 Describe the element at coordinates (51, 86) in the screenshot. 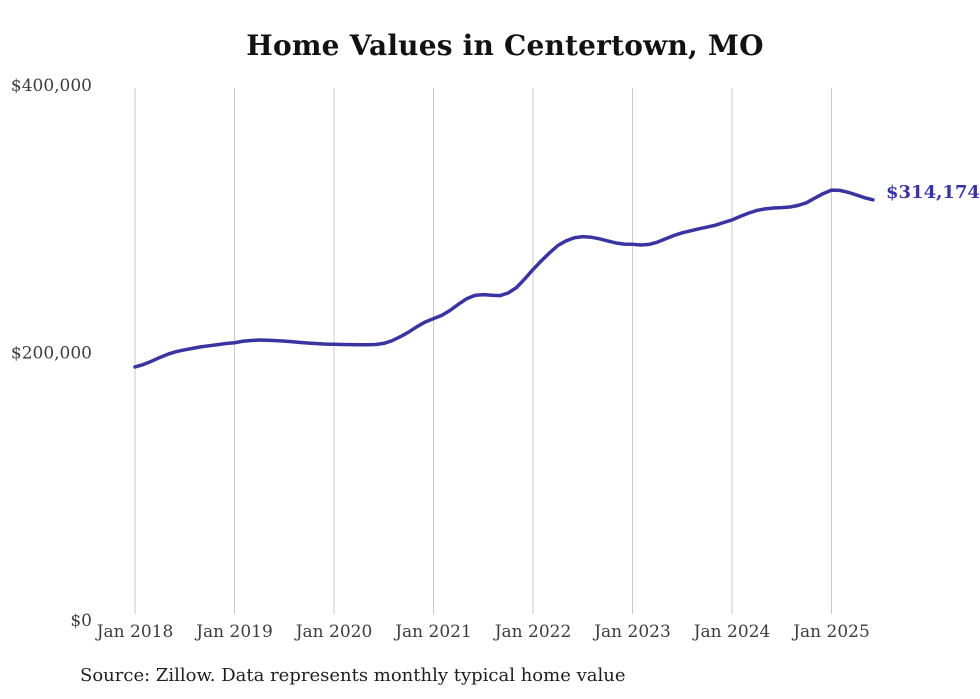

I see `y-tick-label: $400,000` at that location.